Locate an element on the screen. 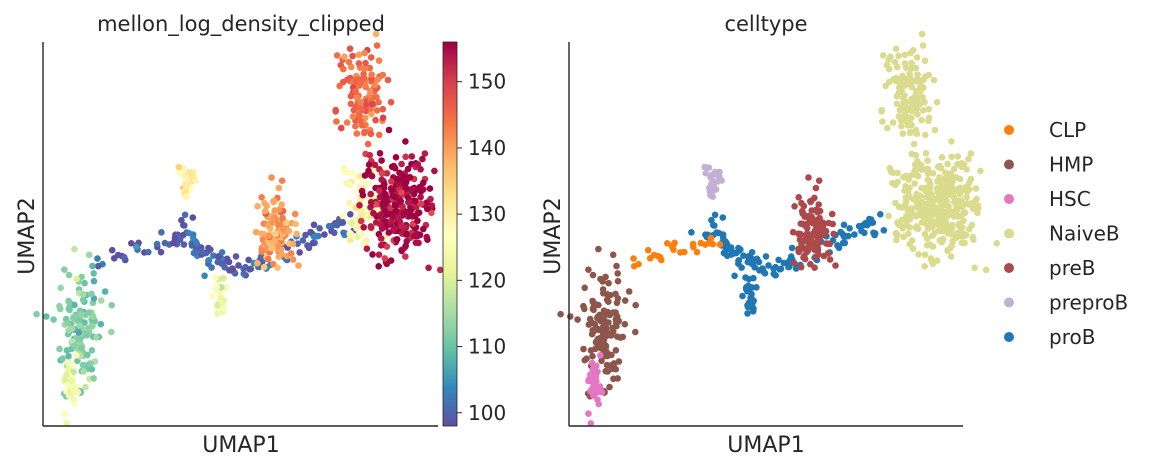 Image resolution: width=1161 pixels, height=470 pixels. colorbar-tick-label: 100 is located at coordinates (487, 413).